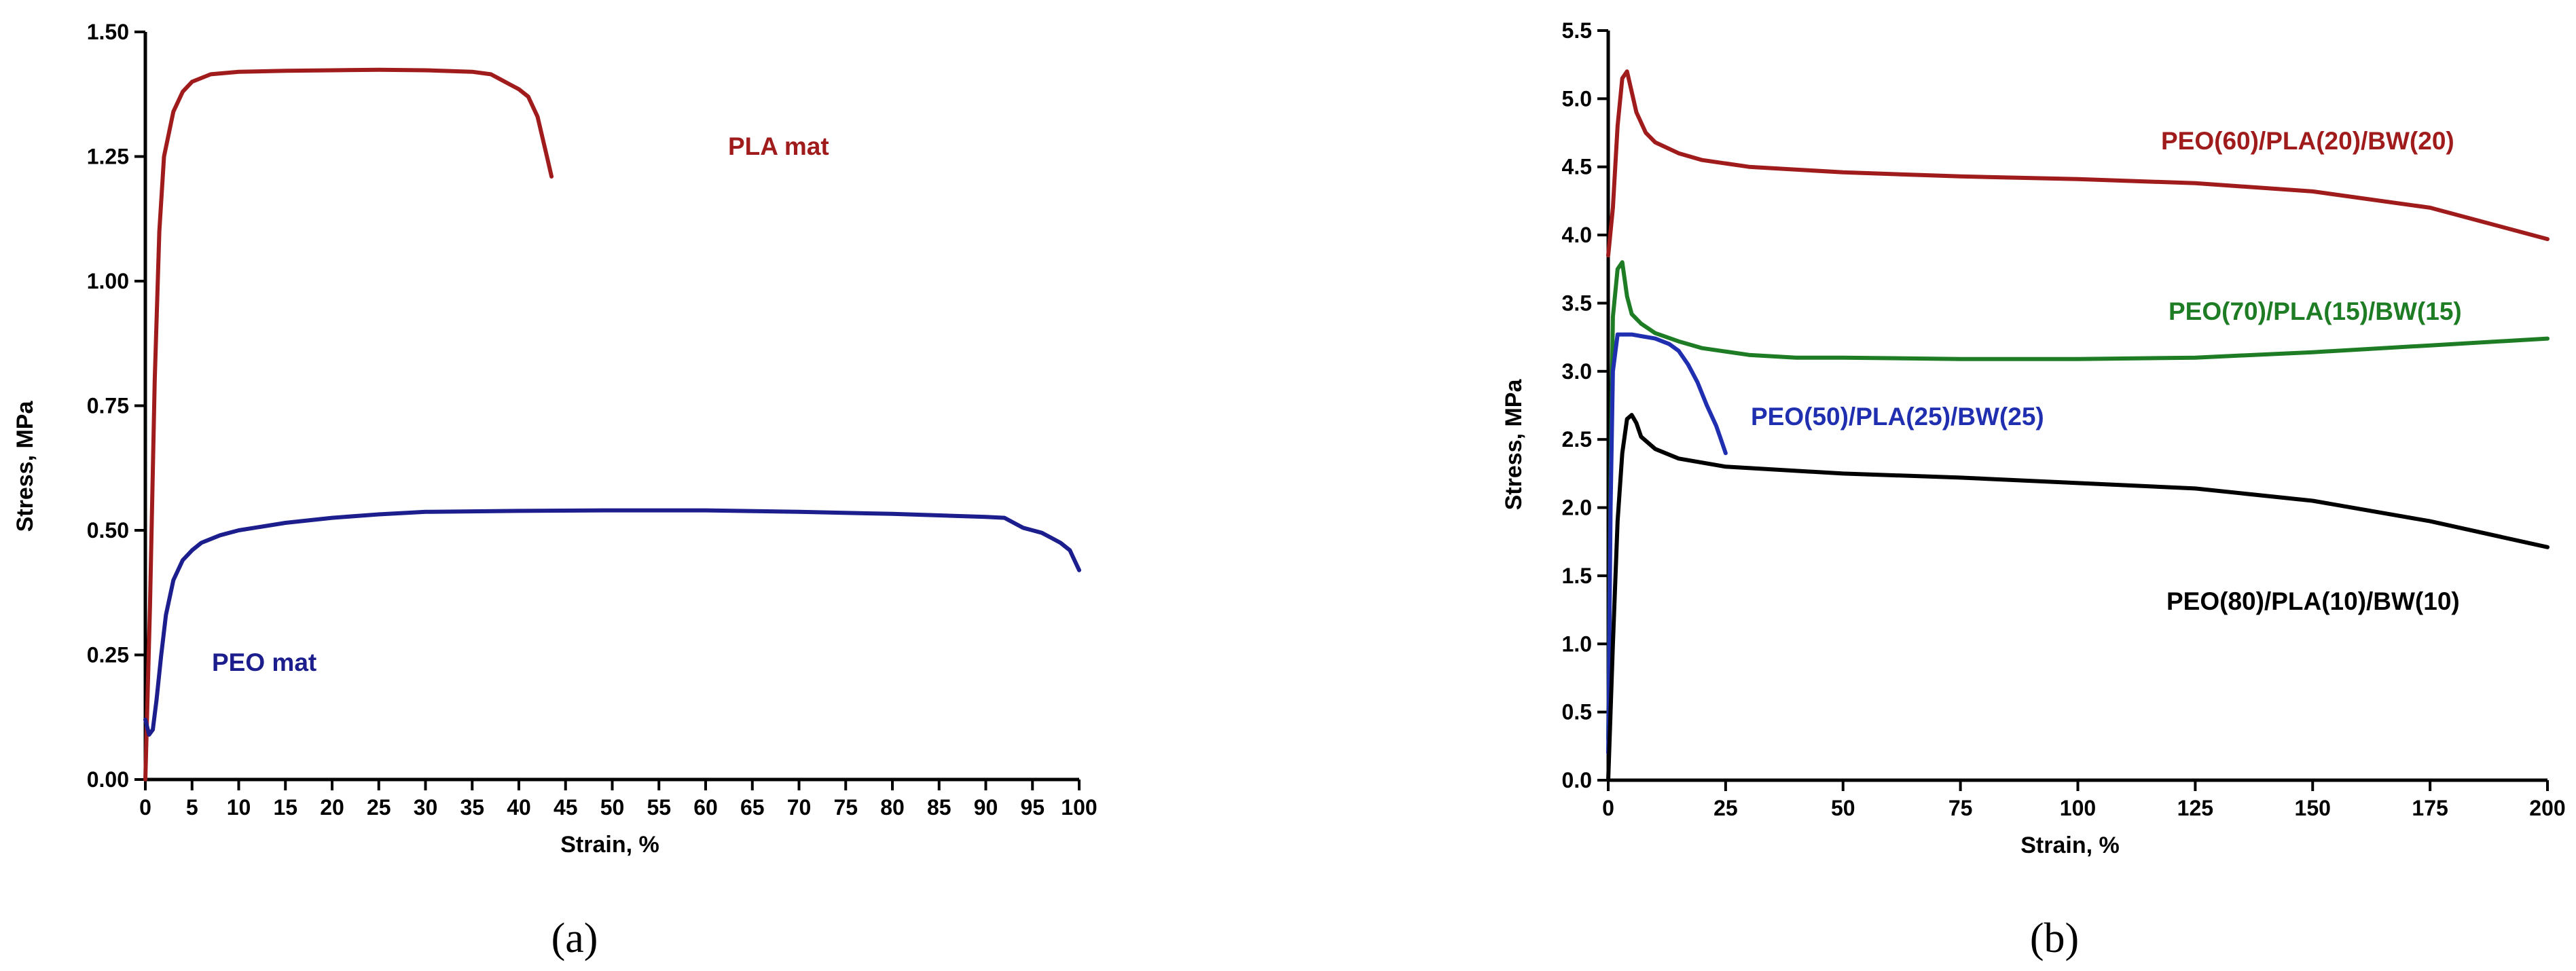 This screenshot has width=2576, height=971. Describe the element at coordinates (1577, 576) in the screenshot. I see `y-tick-label: 1.5` at that location.